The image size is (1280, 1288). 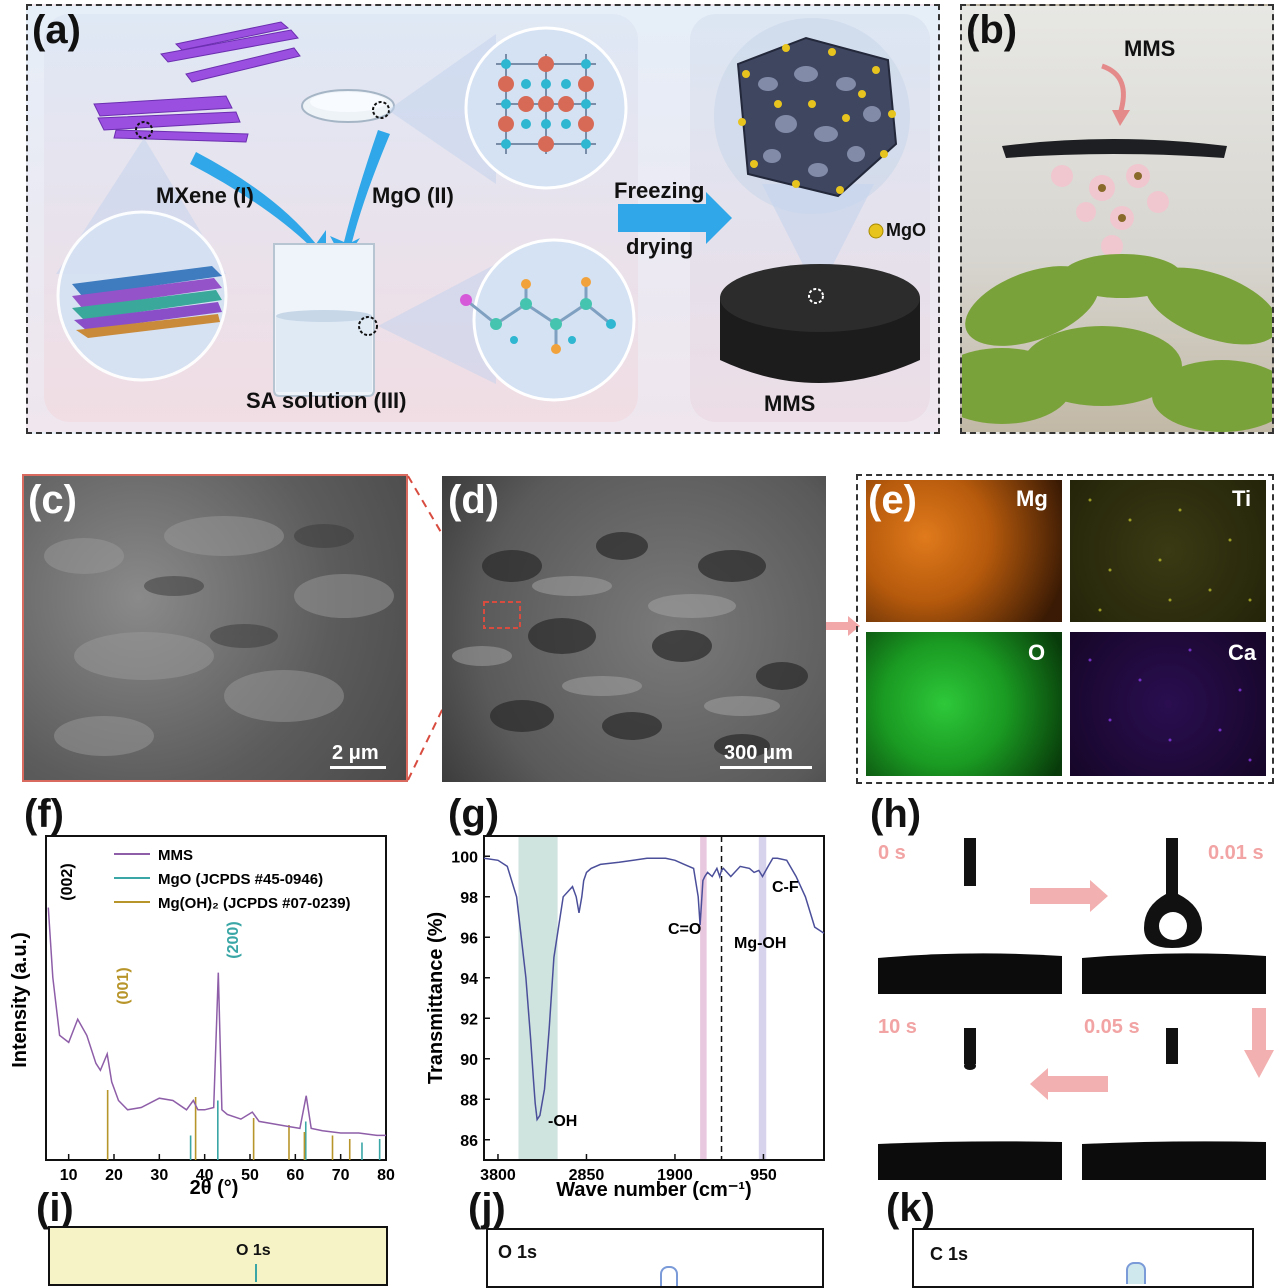 I want to click on needle-10s, so click(x=970, y=1046).